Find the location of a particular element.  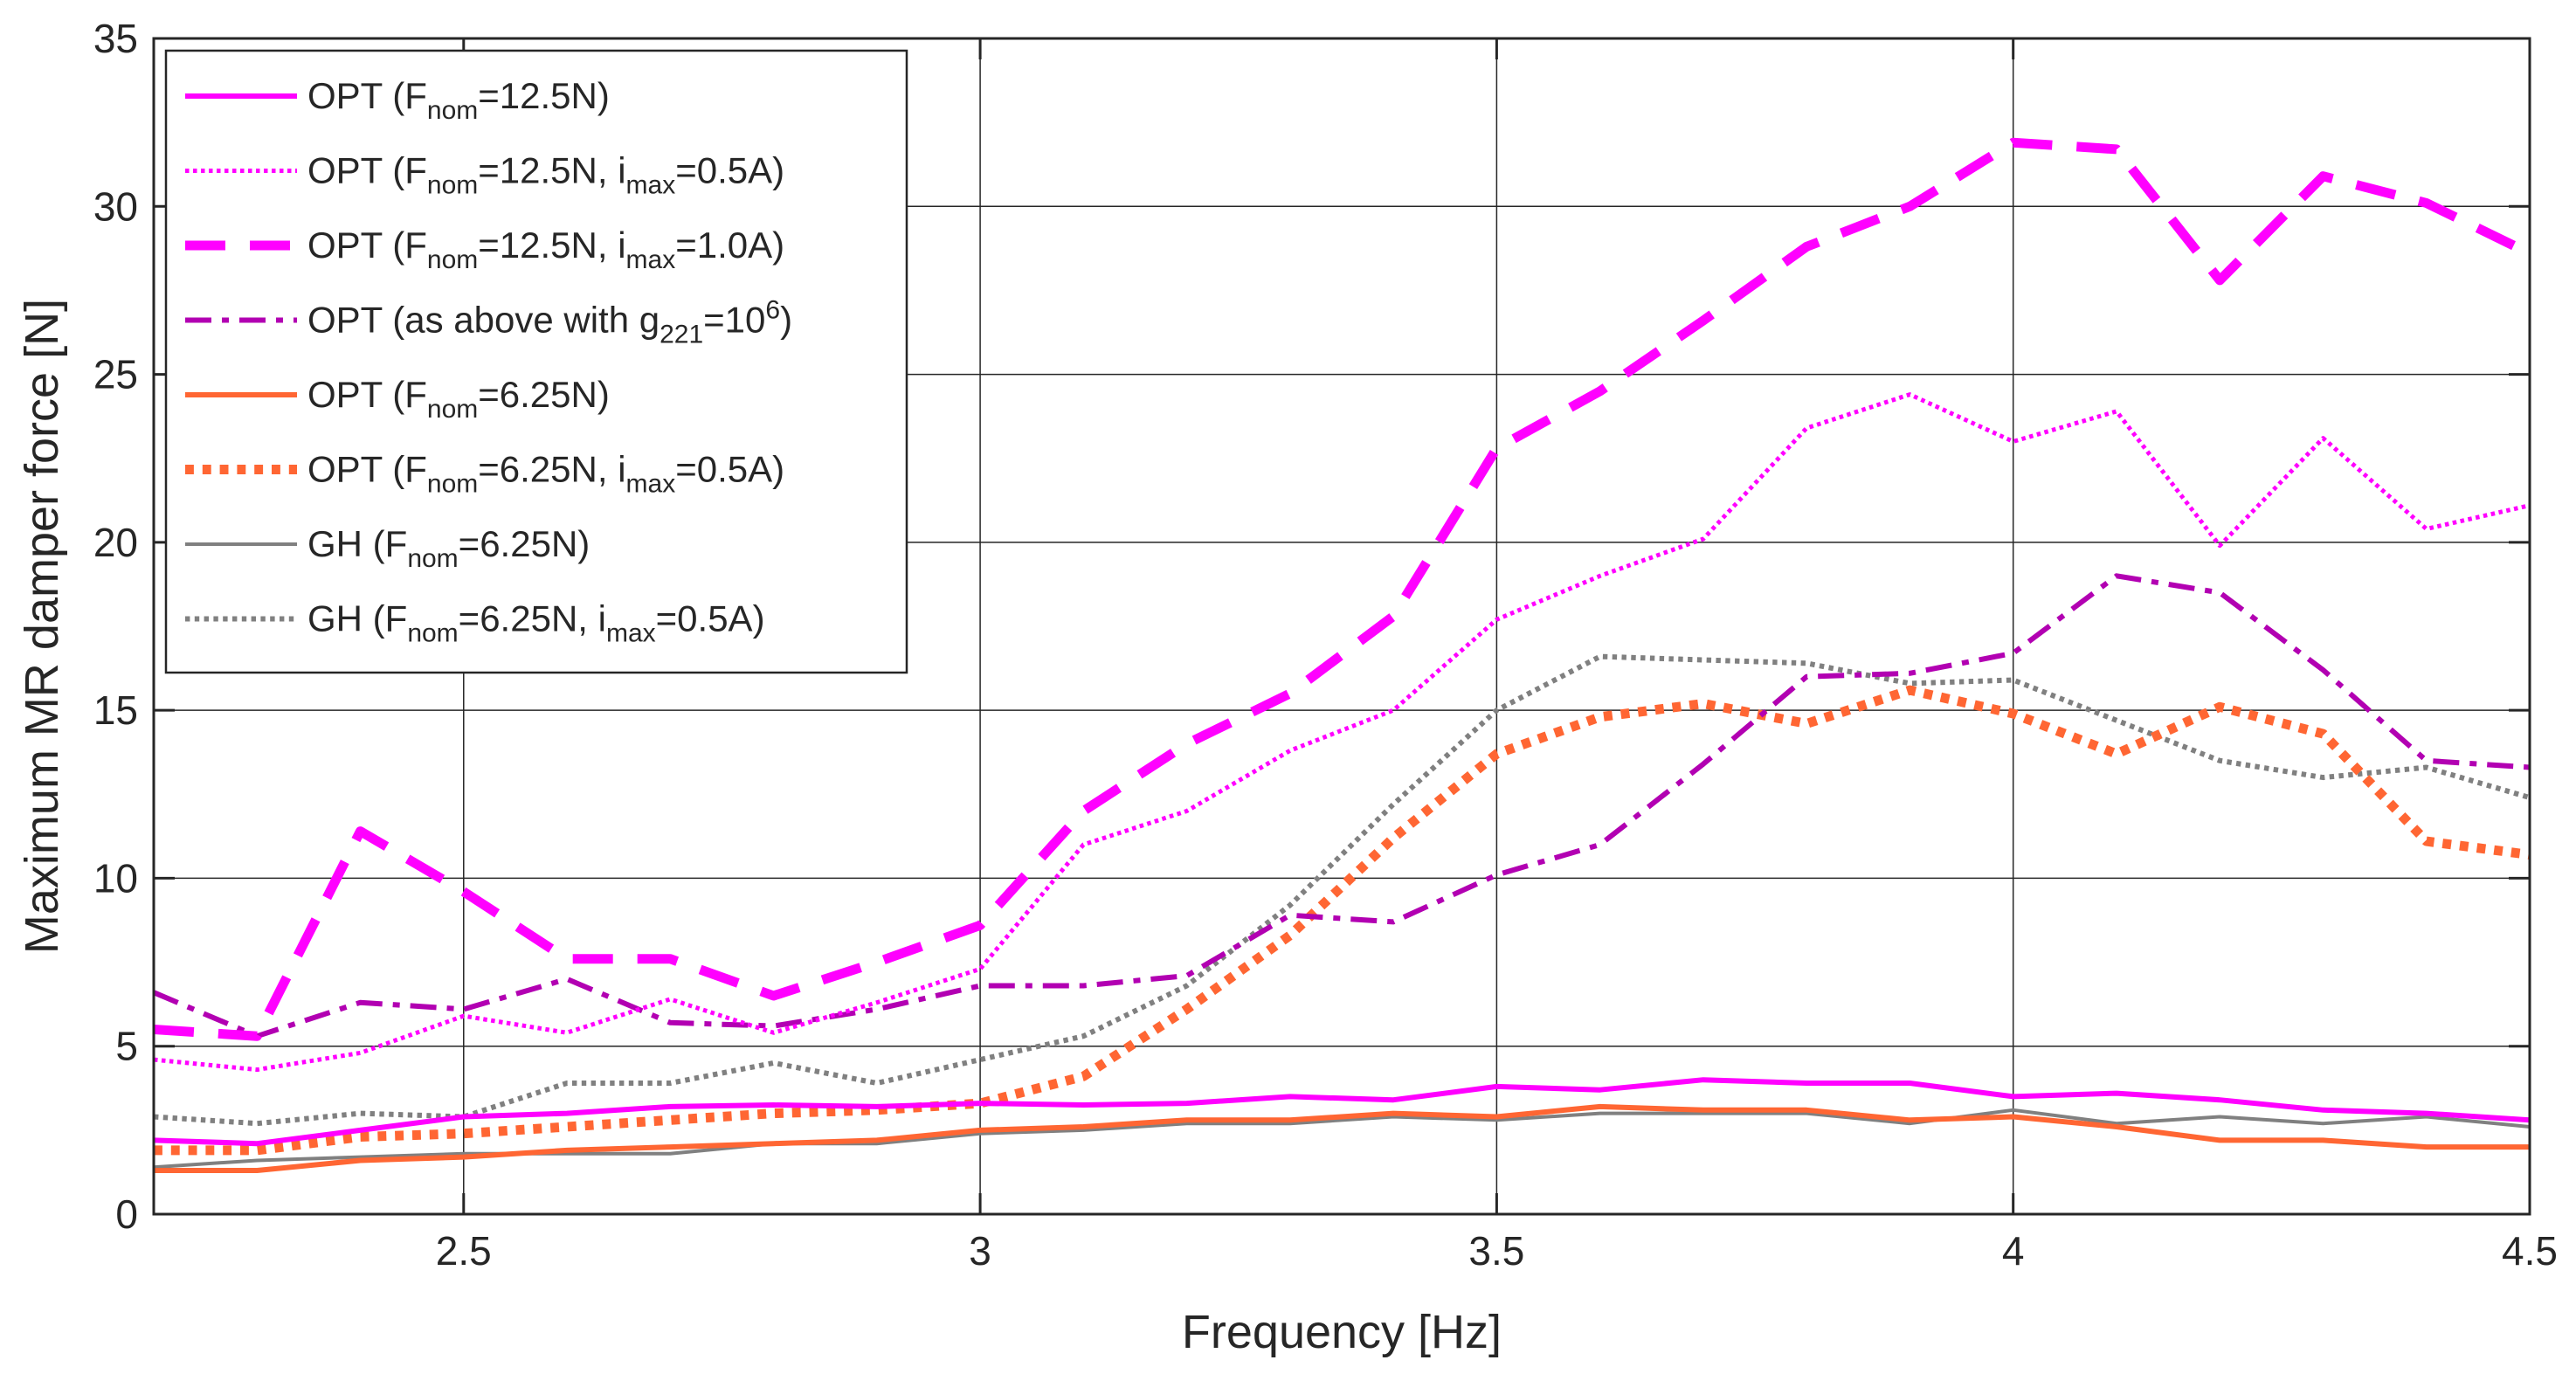

legend-box is located at coordinates (536, 361).